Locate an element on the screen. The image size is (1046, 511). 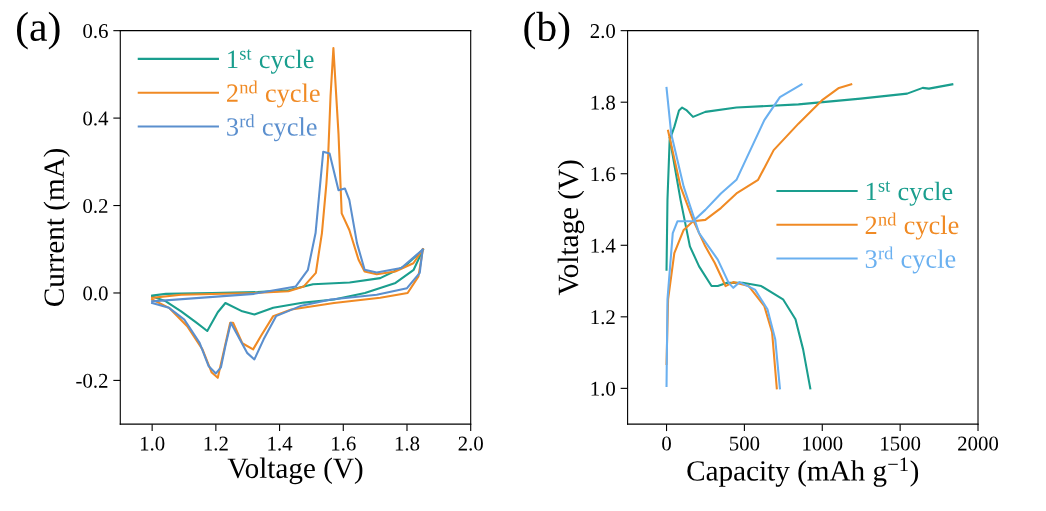
y-tick-label: 1.4 is located at coordinates (603, 245).